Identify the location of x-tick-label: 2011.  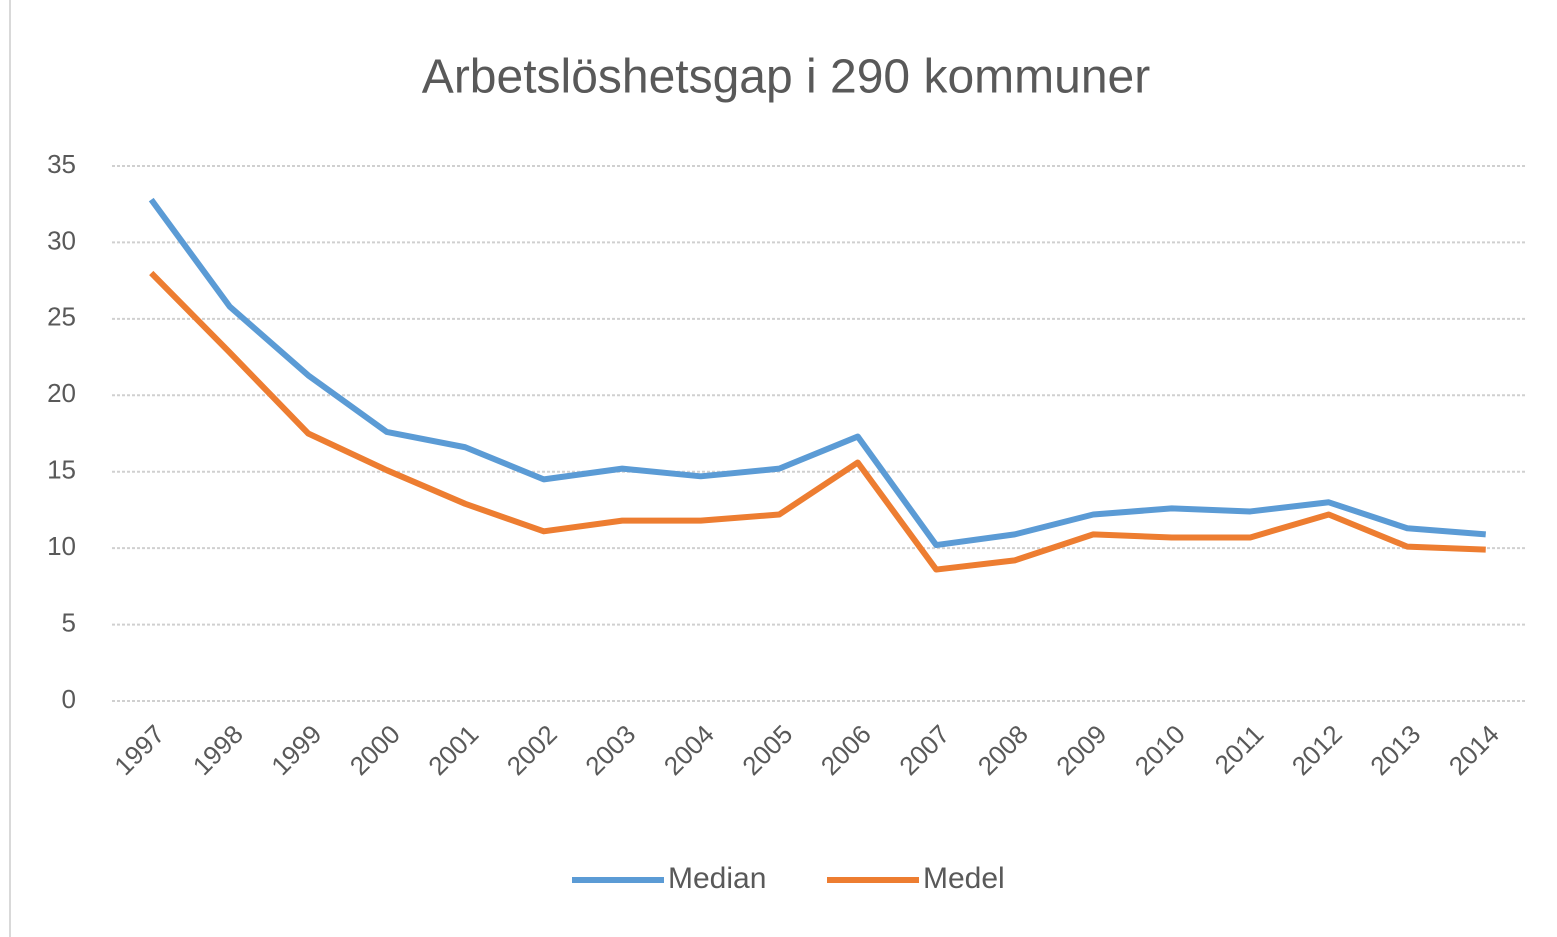
(1239, 749).